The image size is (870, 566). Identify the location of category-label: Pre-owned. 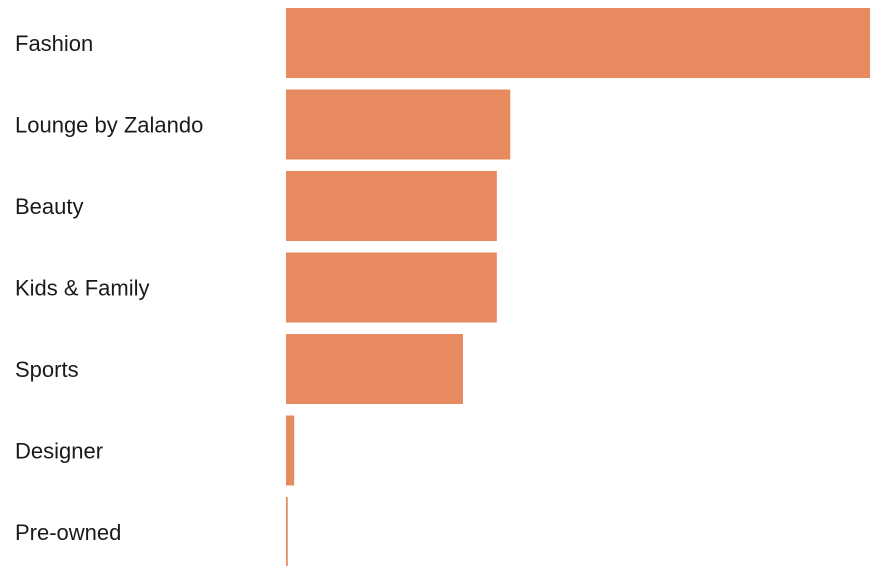
(68, 532).